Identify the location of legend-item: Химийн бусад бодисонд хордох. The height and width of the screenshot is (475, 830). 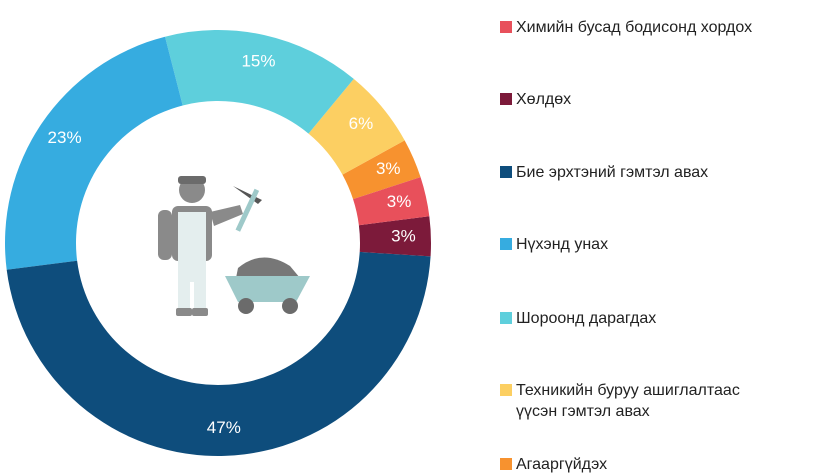
(626, 27).